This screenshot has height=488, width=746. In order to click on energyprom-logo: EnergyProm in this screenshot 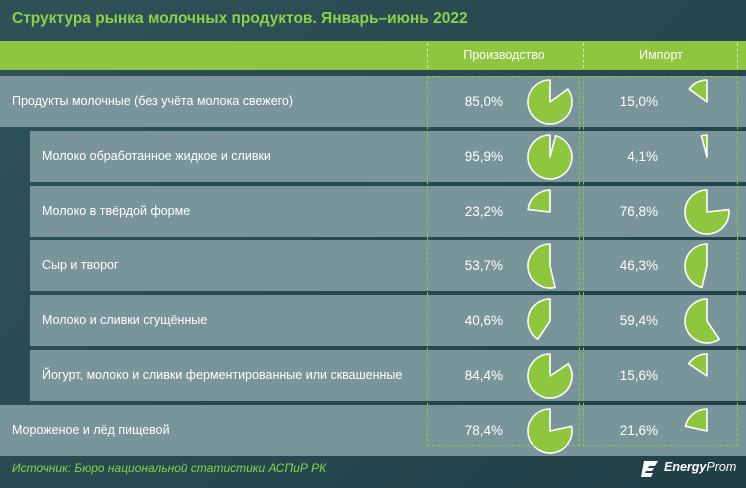, I will do `click(690, 469)`.